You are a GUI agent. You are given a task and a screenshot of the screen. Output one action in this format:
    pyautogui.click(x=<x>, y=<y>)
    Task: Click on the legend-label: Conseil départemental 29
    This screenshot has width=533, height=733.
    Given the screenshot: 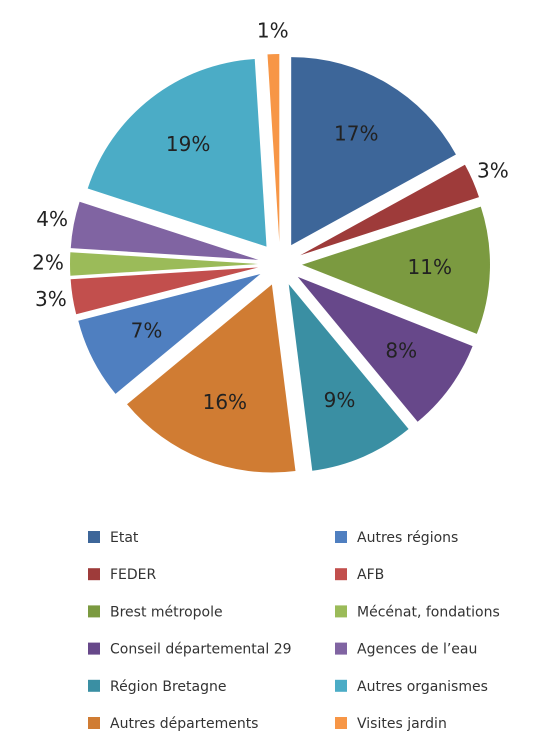 What is the action you would take?
    pyautogui.click(x=201, y=650)
    